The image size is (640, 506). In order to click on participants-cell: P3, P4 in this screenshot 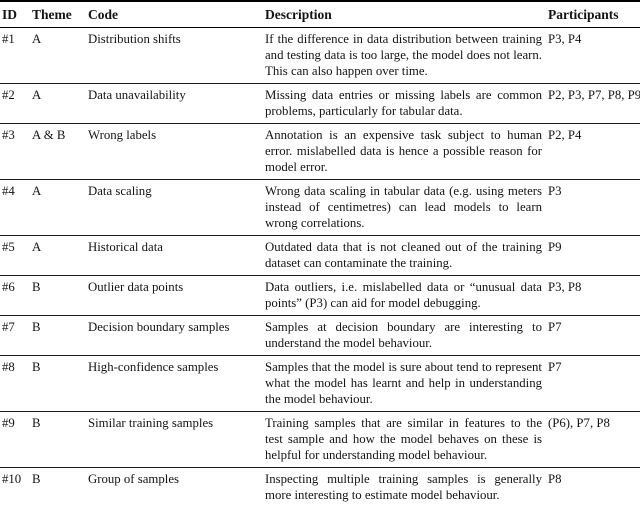, I will do `click(594, 55)`.